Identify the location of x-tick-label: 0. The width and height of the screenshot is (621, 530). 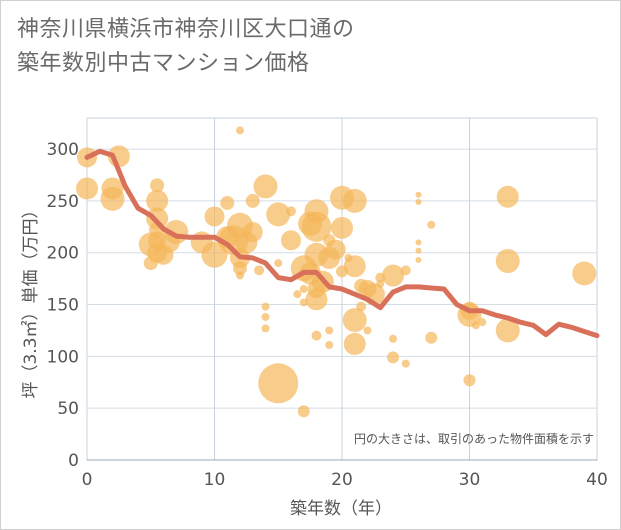
(87, 480).